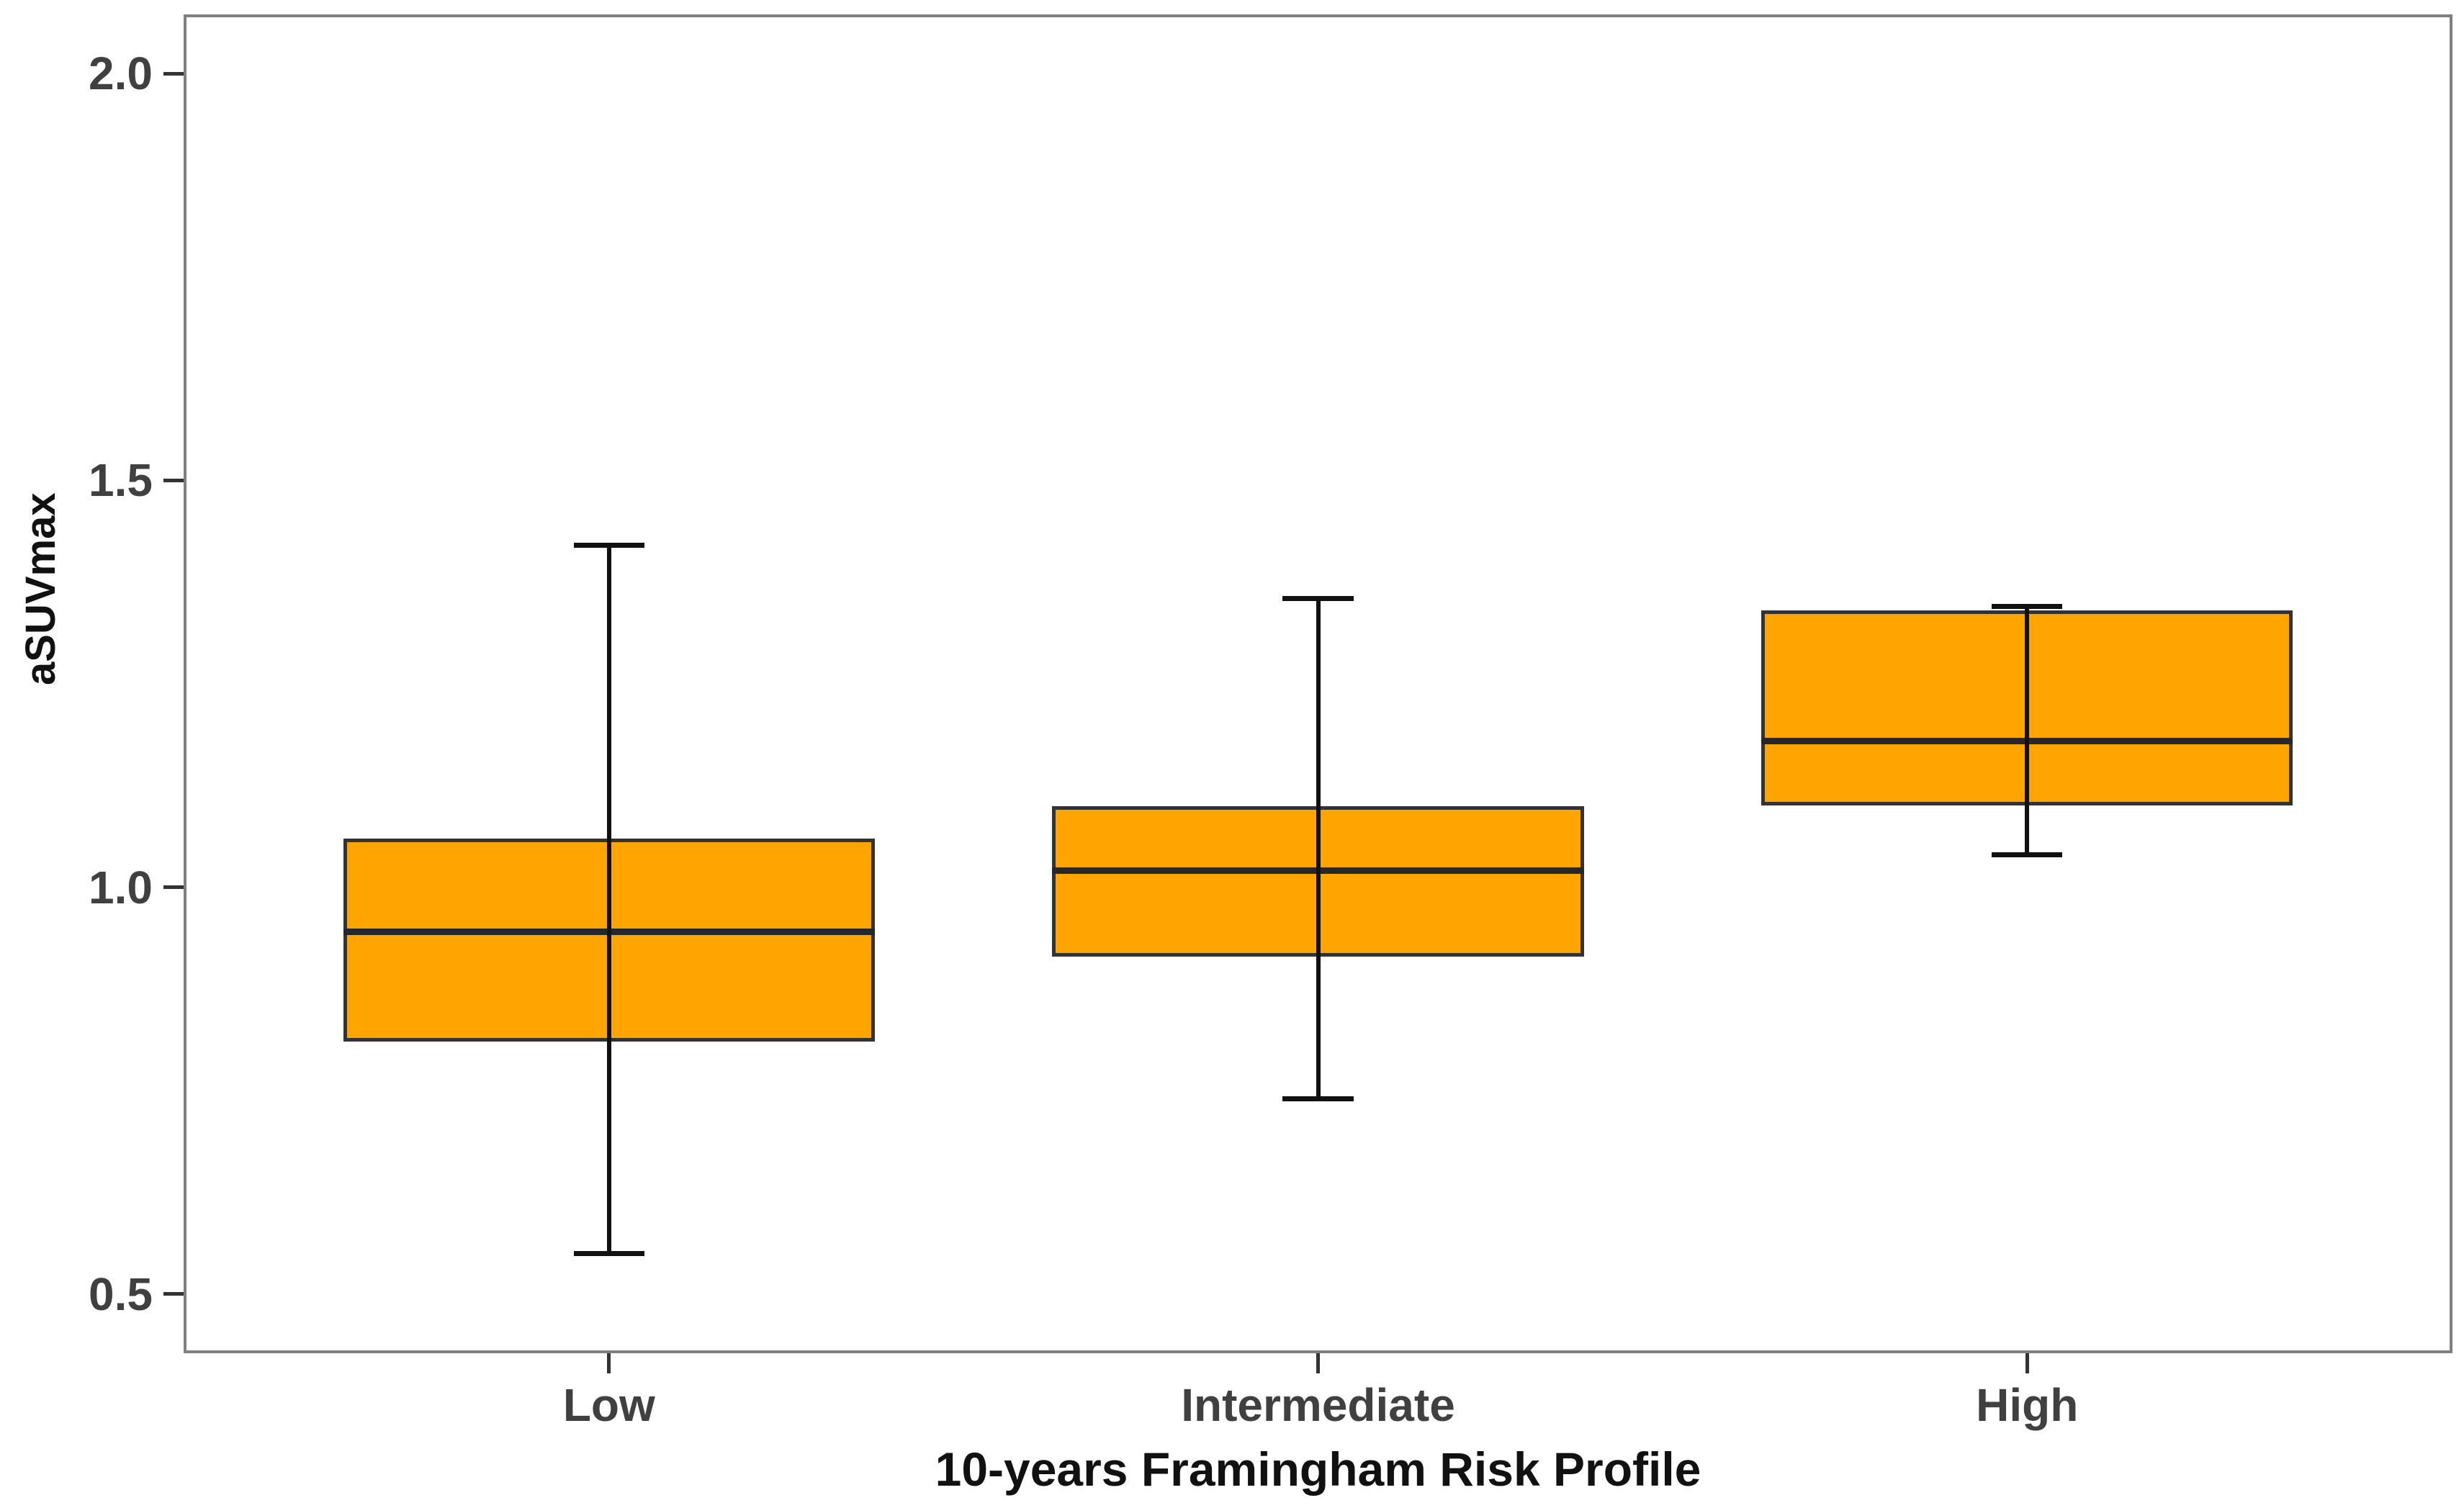  Describe the element at coordinates (608, 1405) in the screenshot. I see `x-tick-label-low: Low` at that location.